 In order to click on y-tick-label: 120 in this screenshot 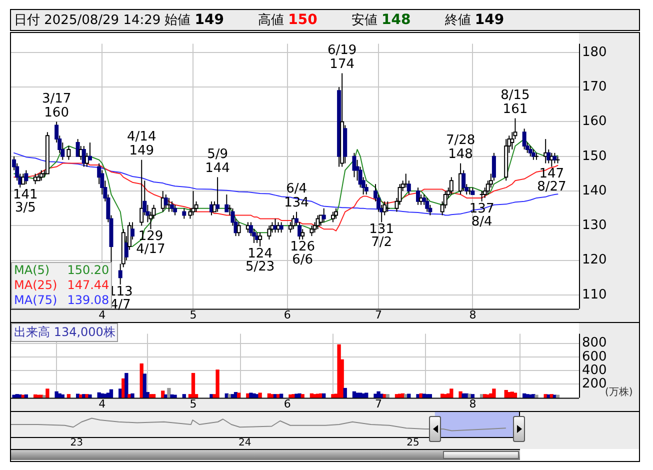, I will do `click(594, 260)`.